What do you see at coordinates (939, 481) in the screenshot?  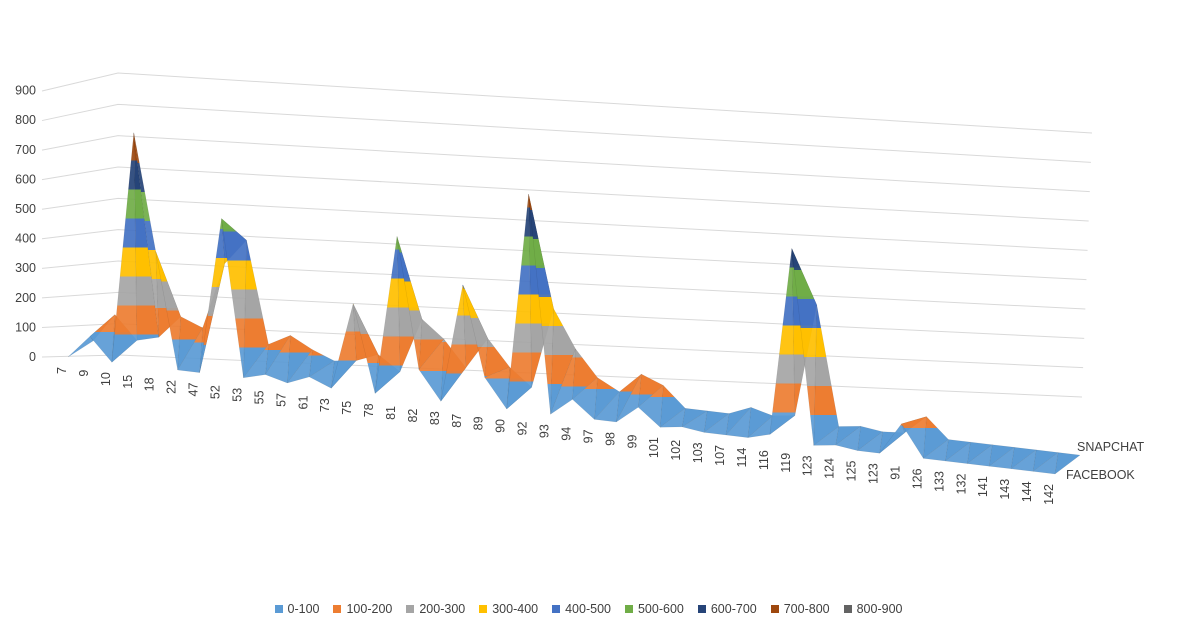 I see `x-tick-label: 133` at bounding box center [939, 481].